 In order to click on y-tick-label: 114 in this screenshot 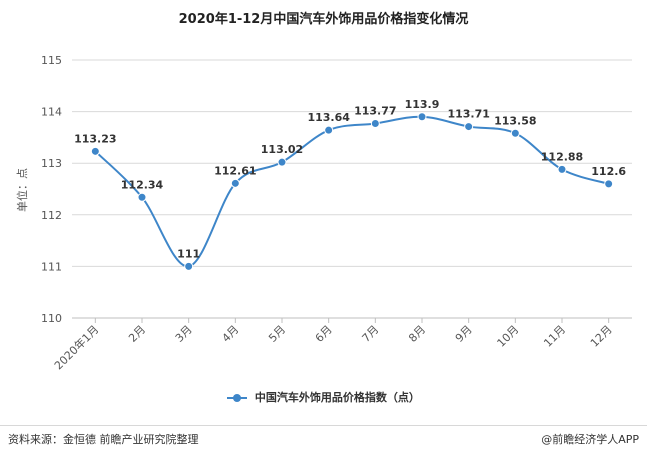, I will do `click(51, 112)`.